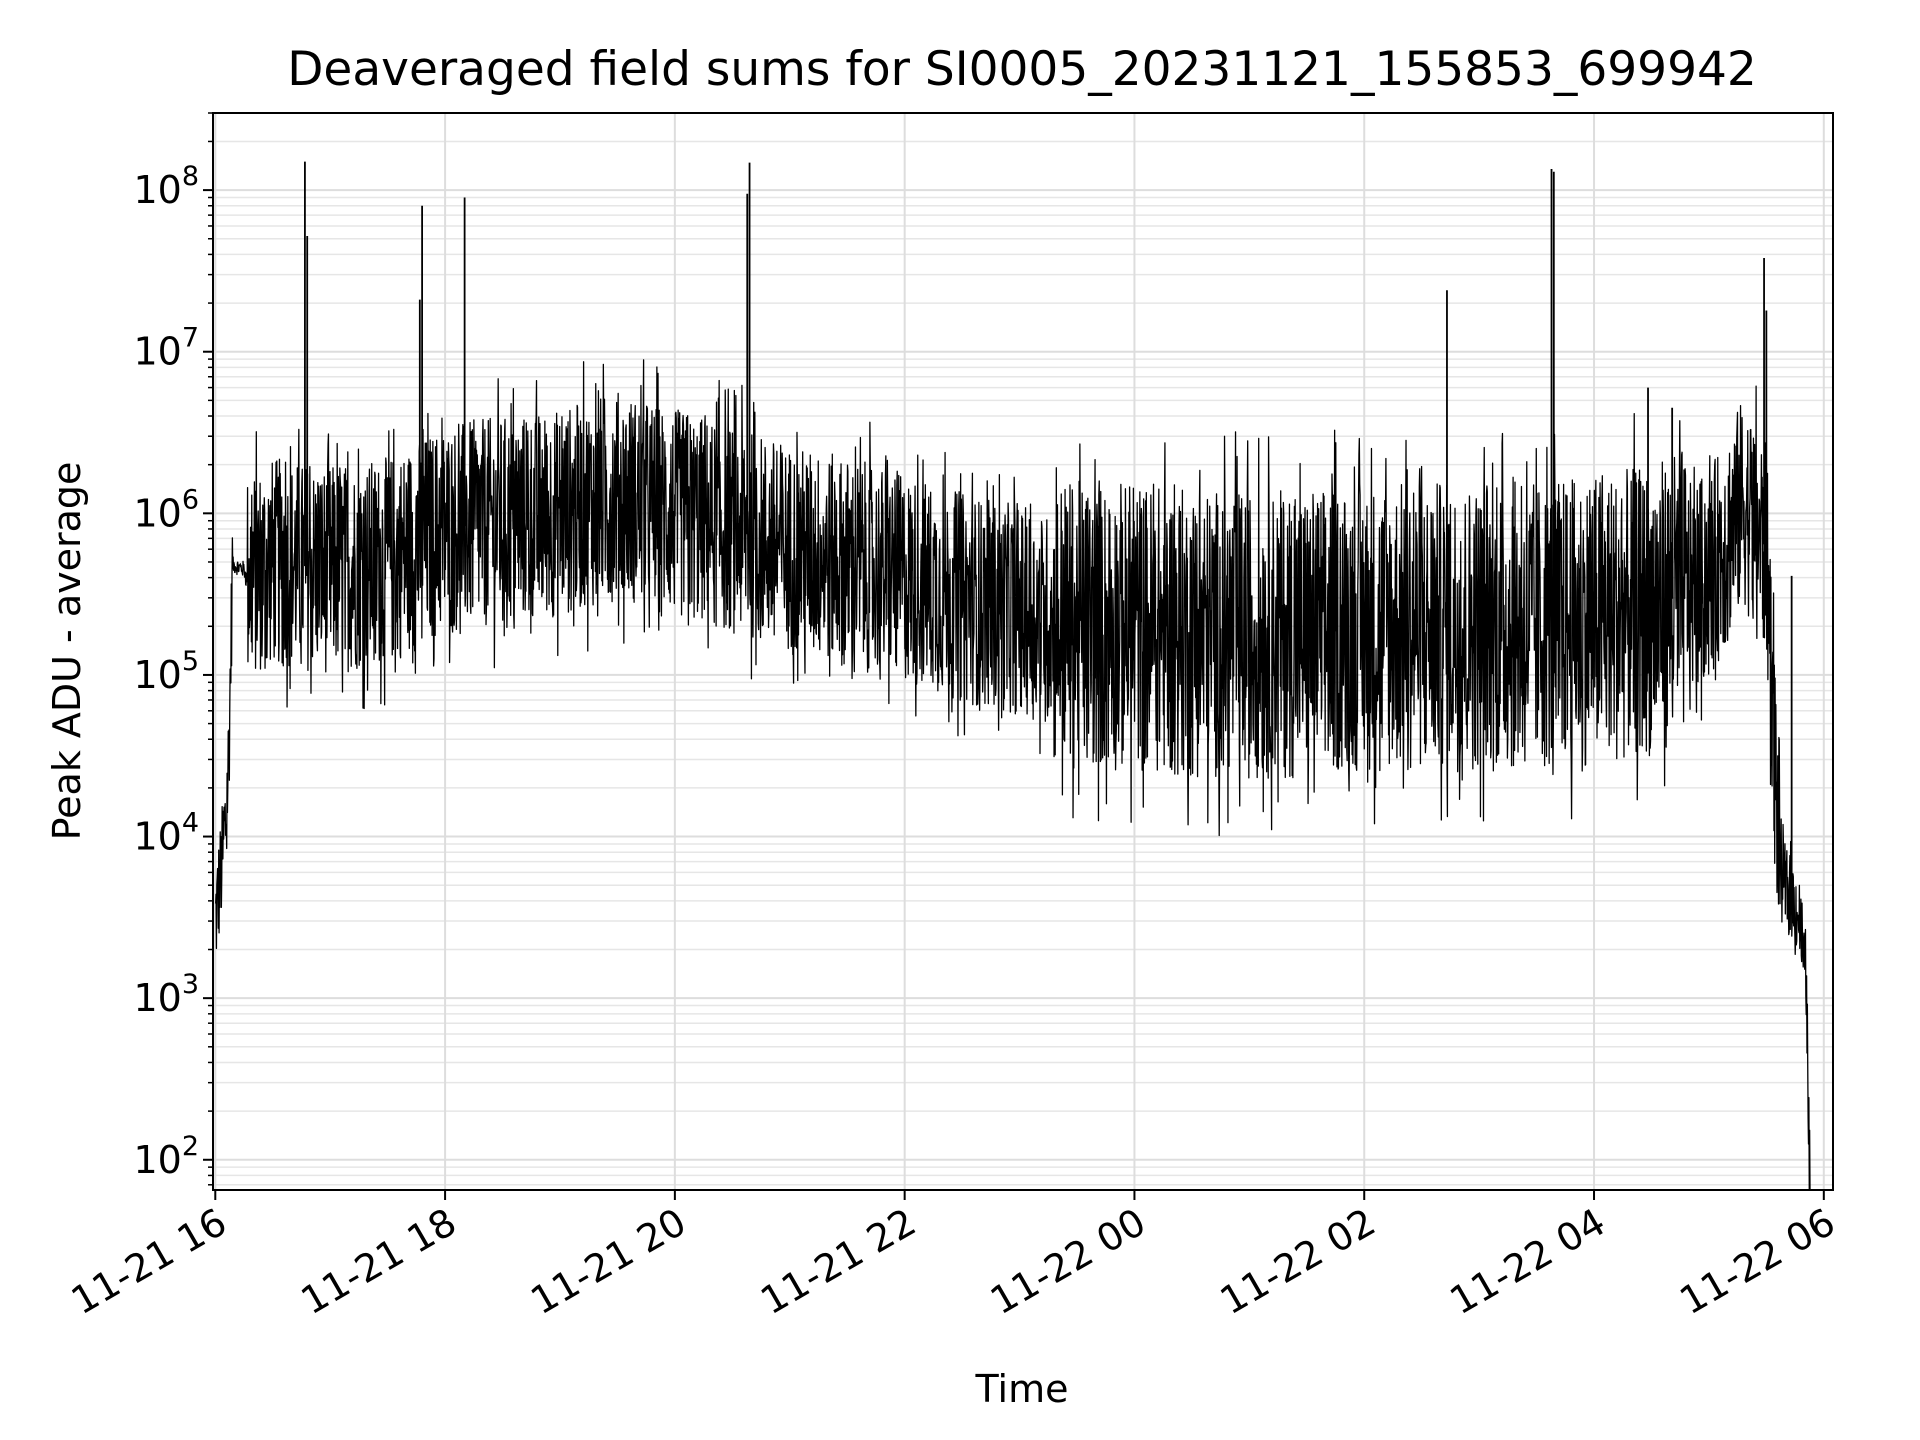  Describe the element at coordinates (166, 671) in the screenshot. I see `y-tick-label: 10⁵` at that location.